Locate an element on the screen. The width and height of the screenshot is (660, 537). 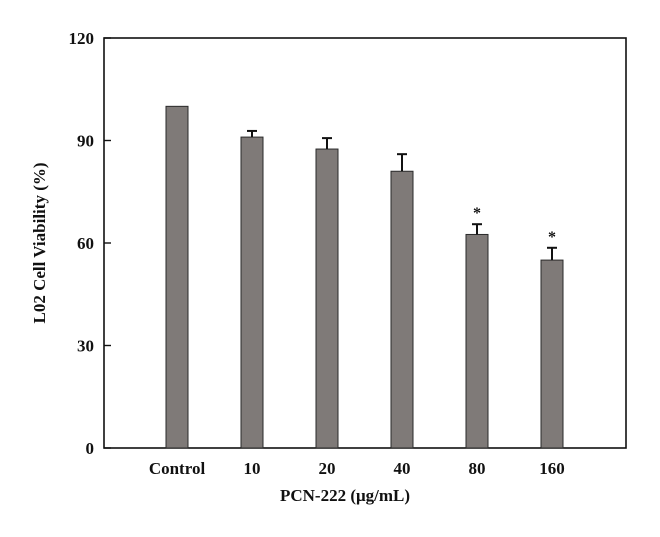
y-axis-title: L02 Cell Viability (%) is located at coordinates (39, 242).